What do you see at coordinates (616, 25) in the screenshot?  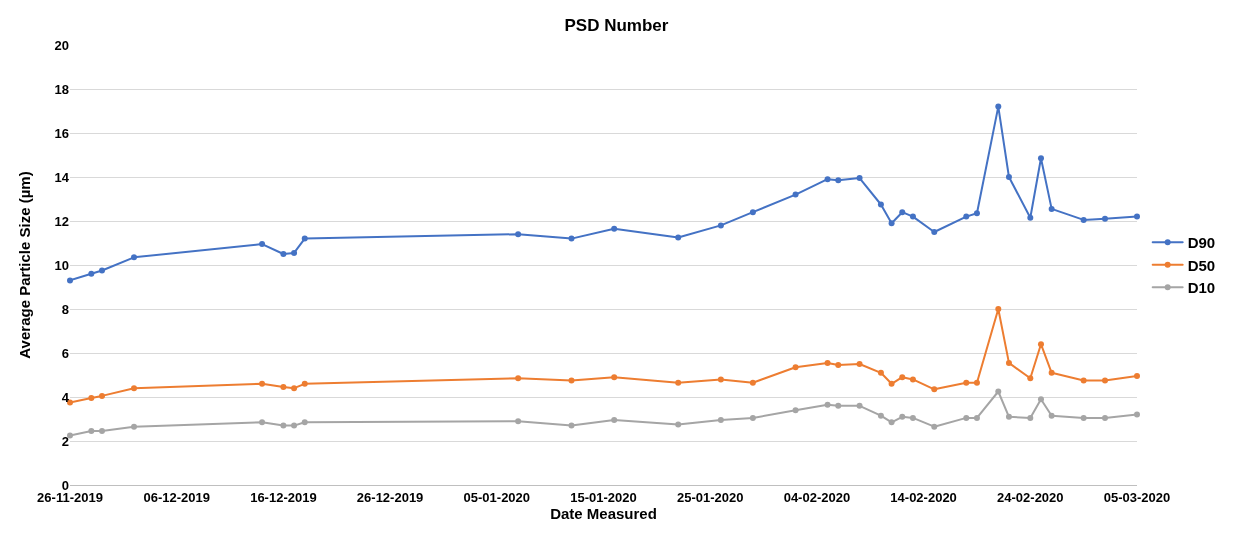 I see `chart-title: PSD Number` at bounding box center [616, 25].